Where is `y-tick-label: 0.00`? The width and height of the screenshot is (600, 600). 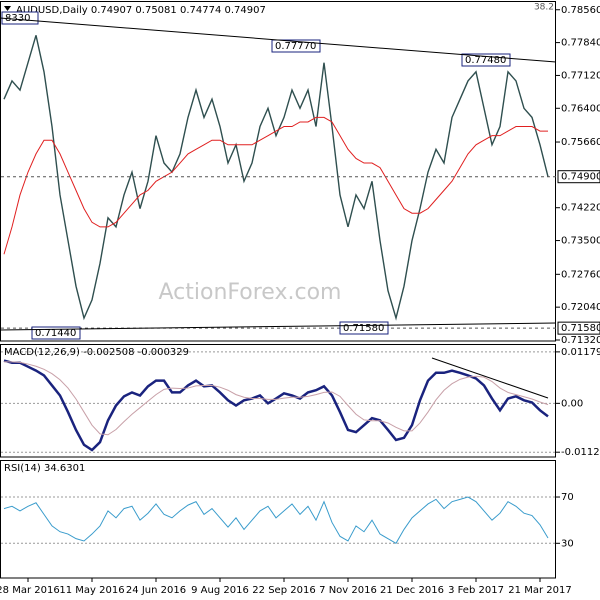
y-tick-label: 0.00 is located at coordinates (572, 403).